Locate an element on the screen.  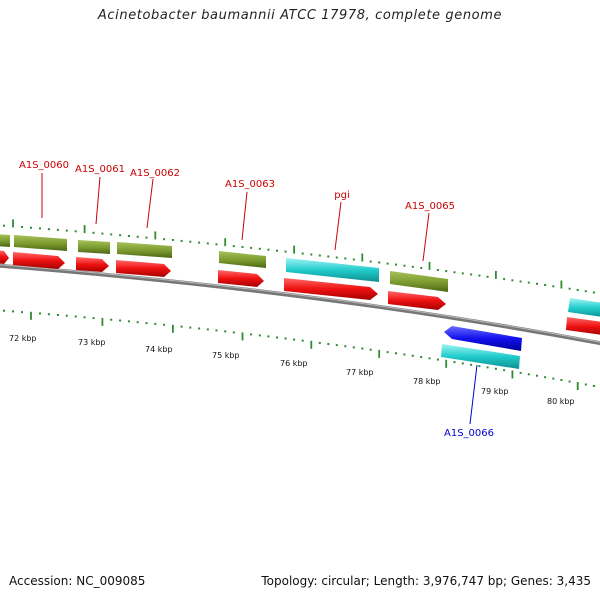
inner-tick-ruler is located at coordinates (299, 349).